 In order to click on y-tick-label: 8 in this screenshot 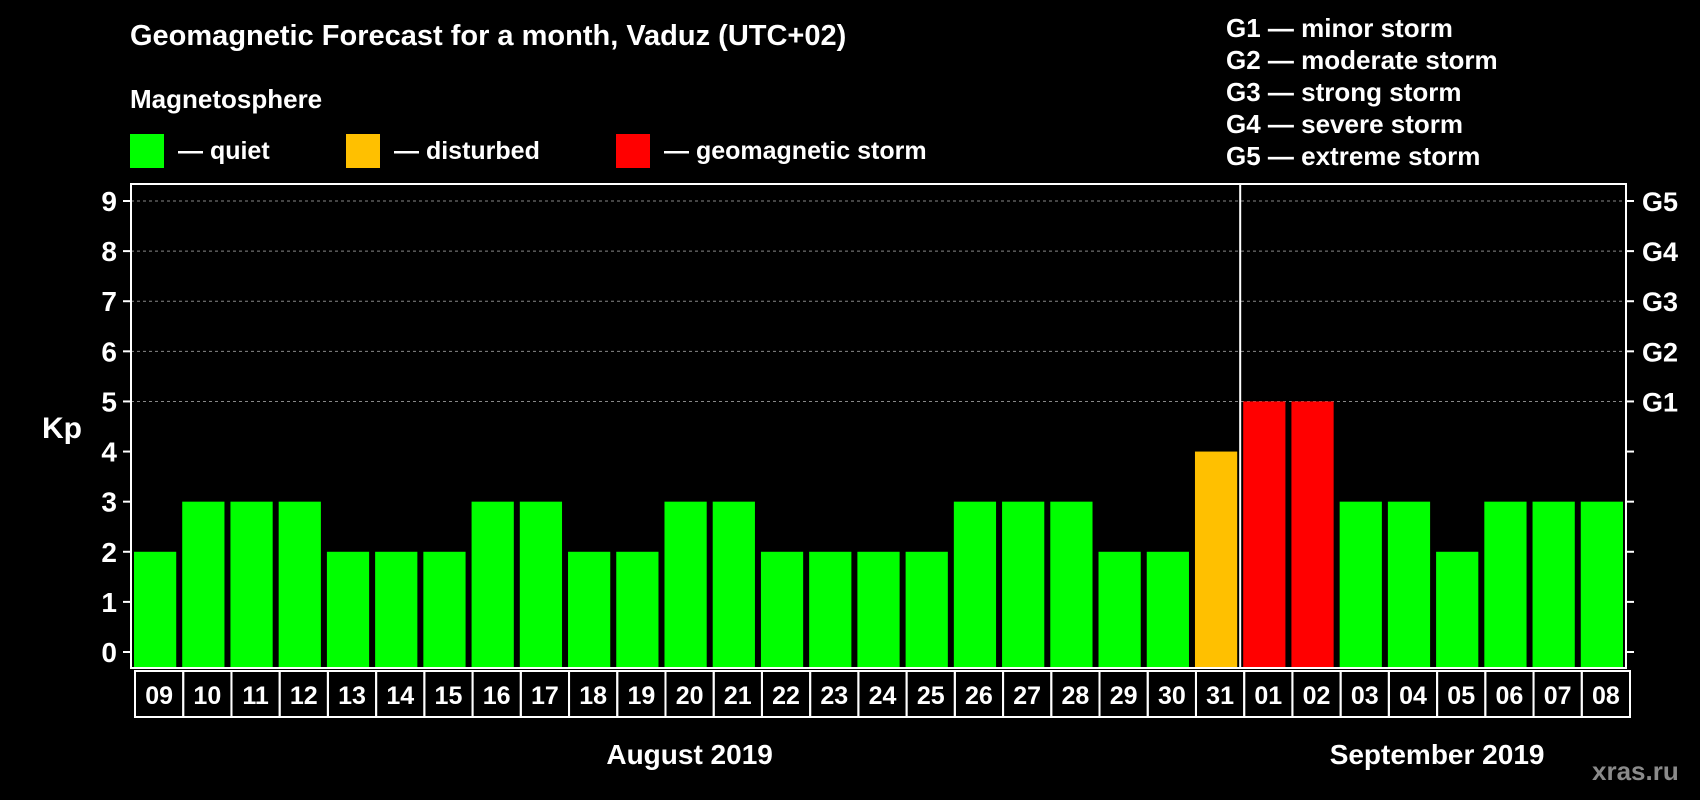, I will do `click(109, 251)`.